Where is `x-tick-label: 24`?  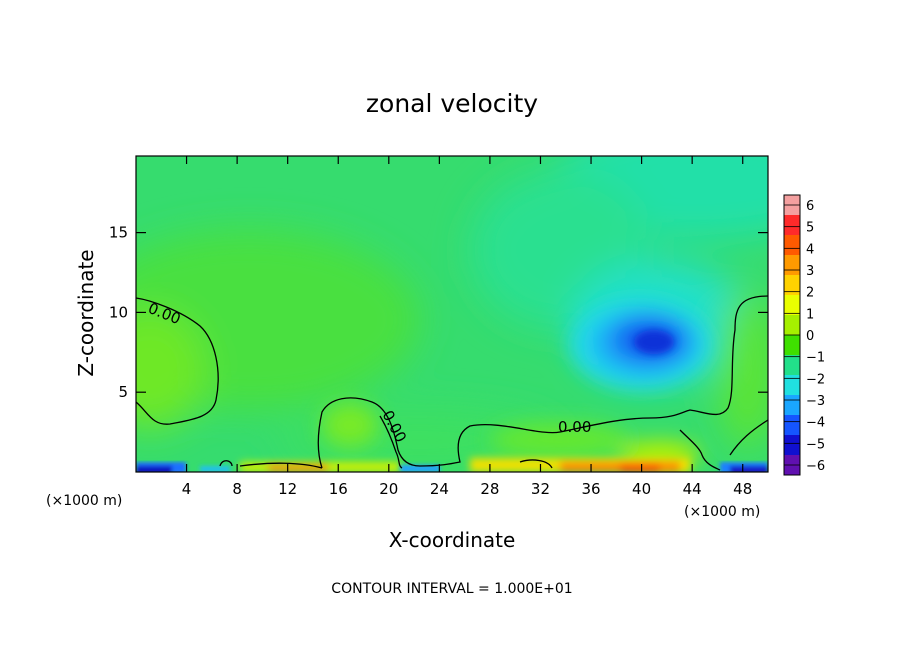
x-tick-label: 24 is located at coordinates (439, 489).